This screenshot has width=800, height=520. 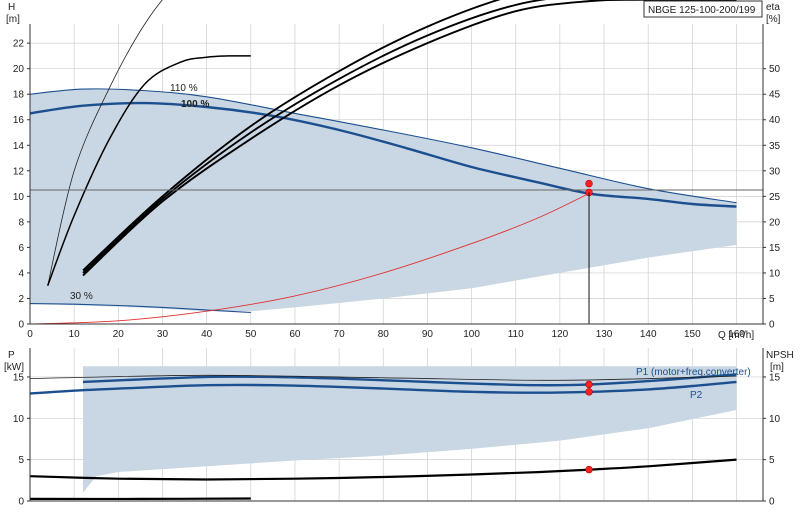 I want to click on top-y2tick-label: 5, so click(x=772, y=299).